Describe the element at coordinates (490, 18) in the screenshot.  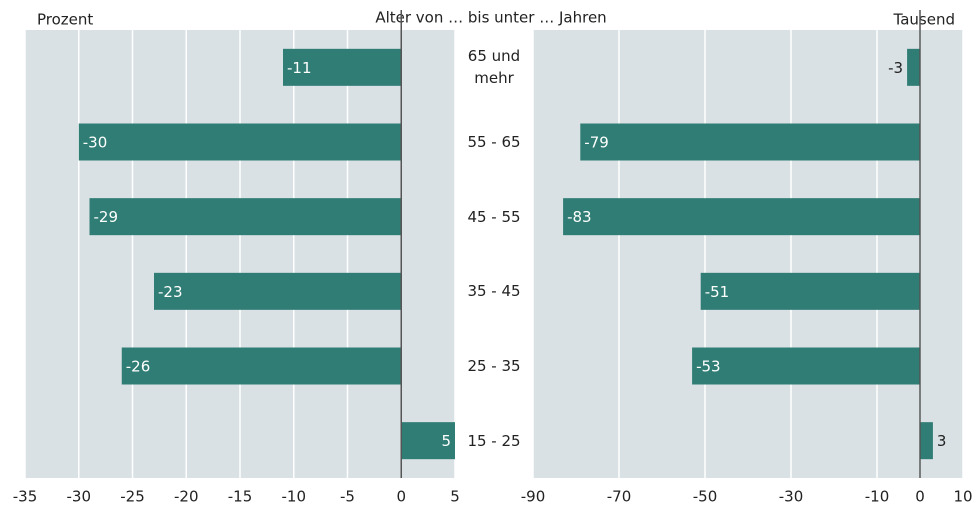
I see `chart-title: Alter von … bis unter … Jahren` at that location.